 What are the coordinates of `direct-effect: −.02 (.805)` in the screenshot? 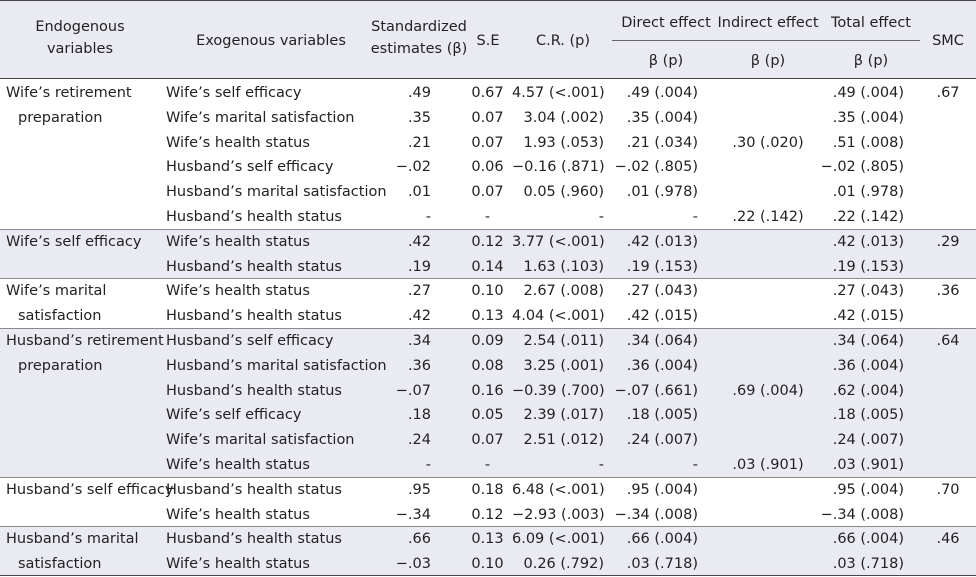 It's located at (656, 167).